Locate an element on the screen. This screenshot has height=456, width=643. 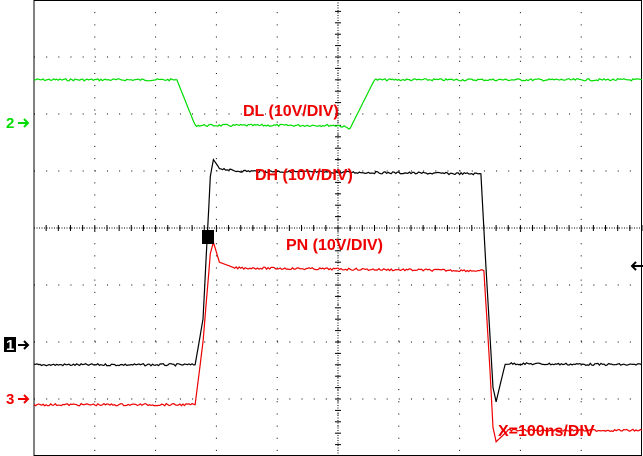
ch1-marker-label: 1 is located at coordinates (10, 345).